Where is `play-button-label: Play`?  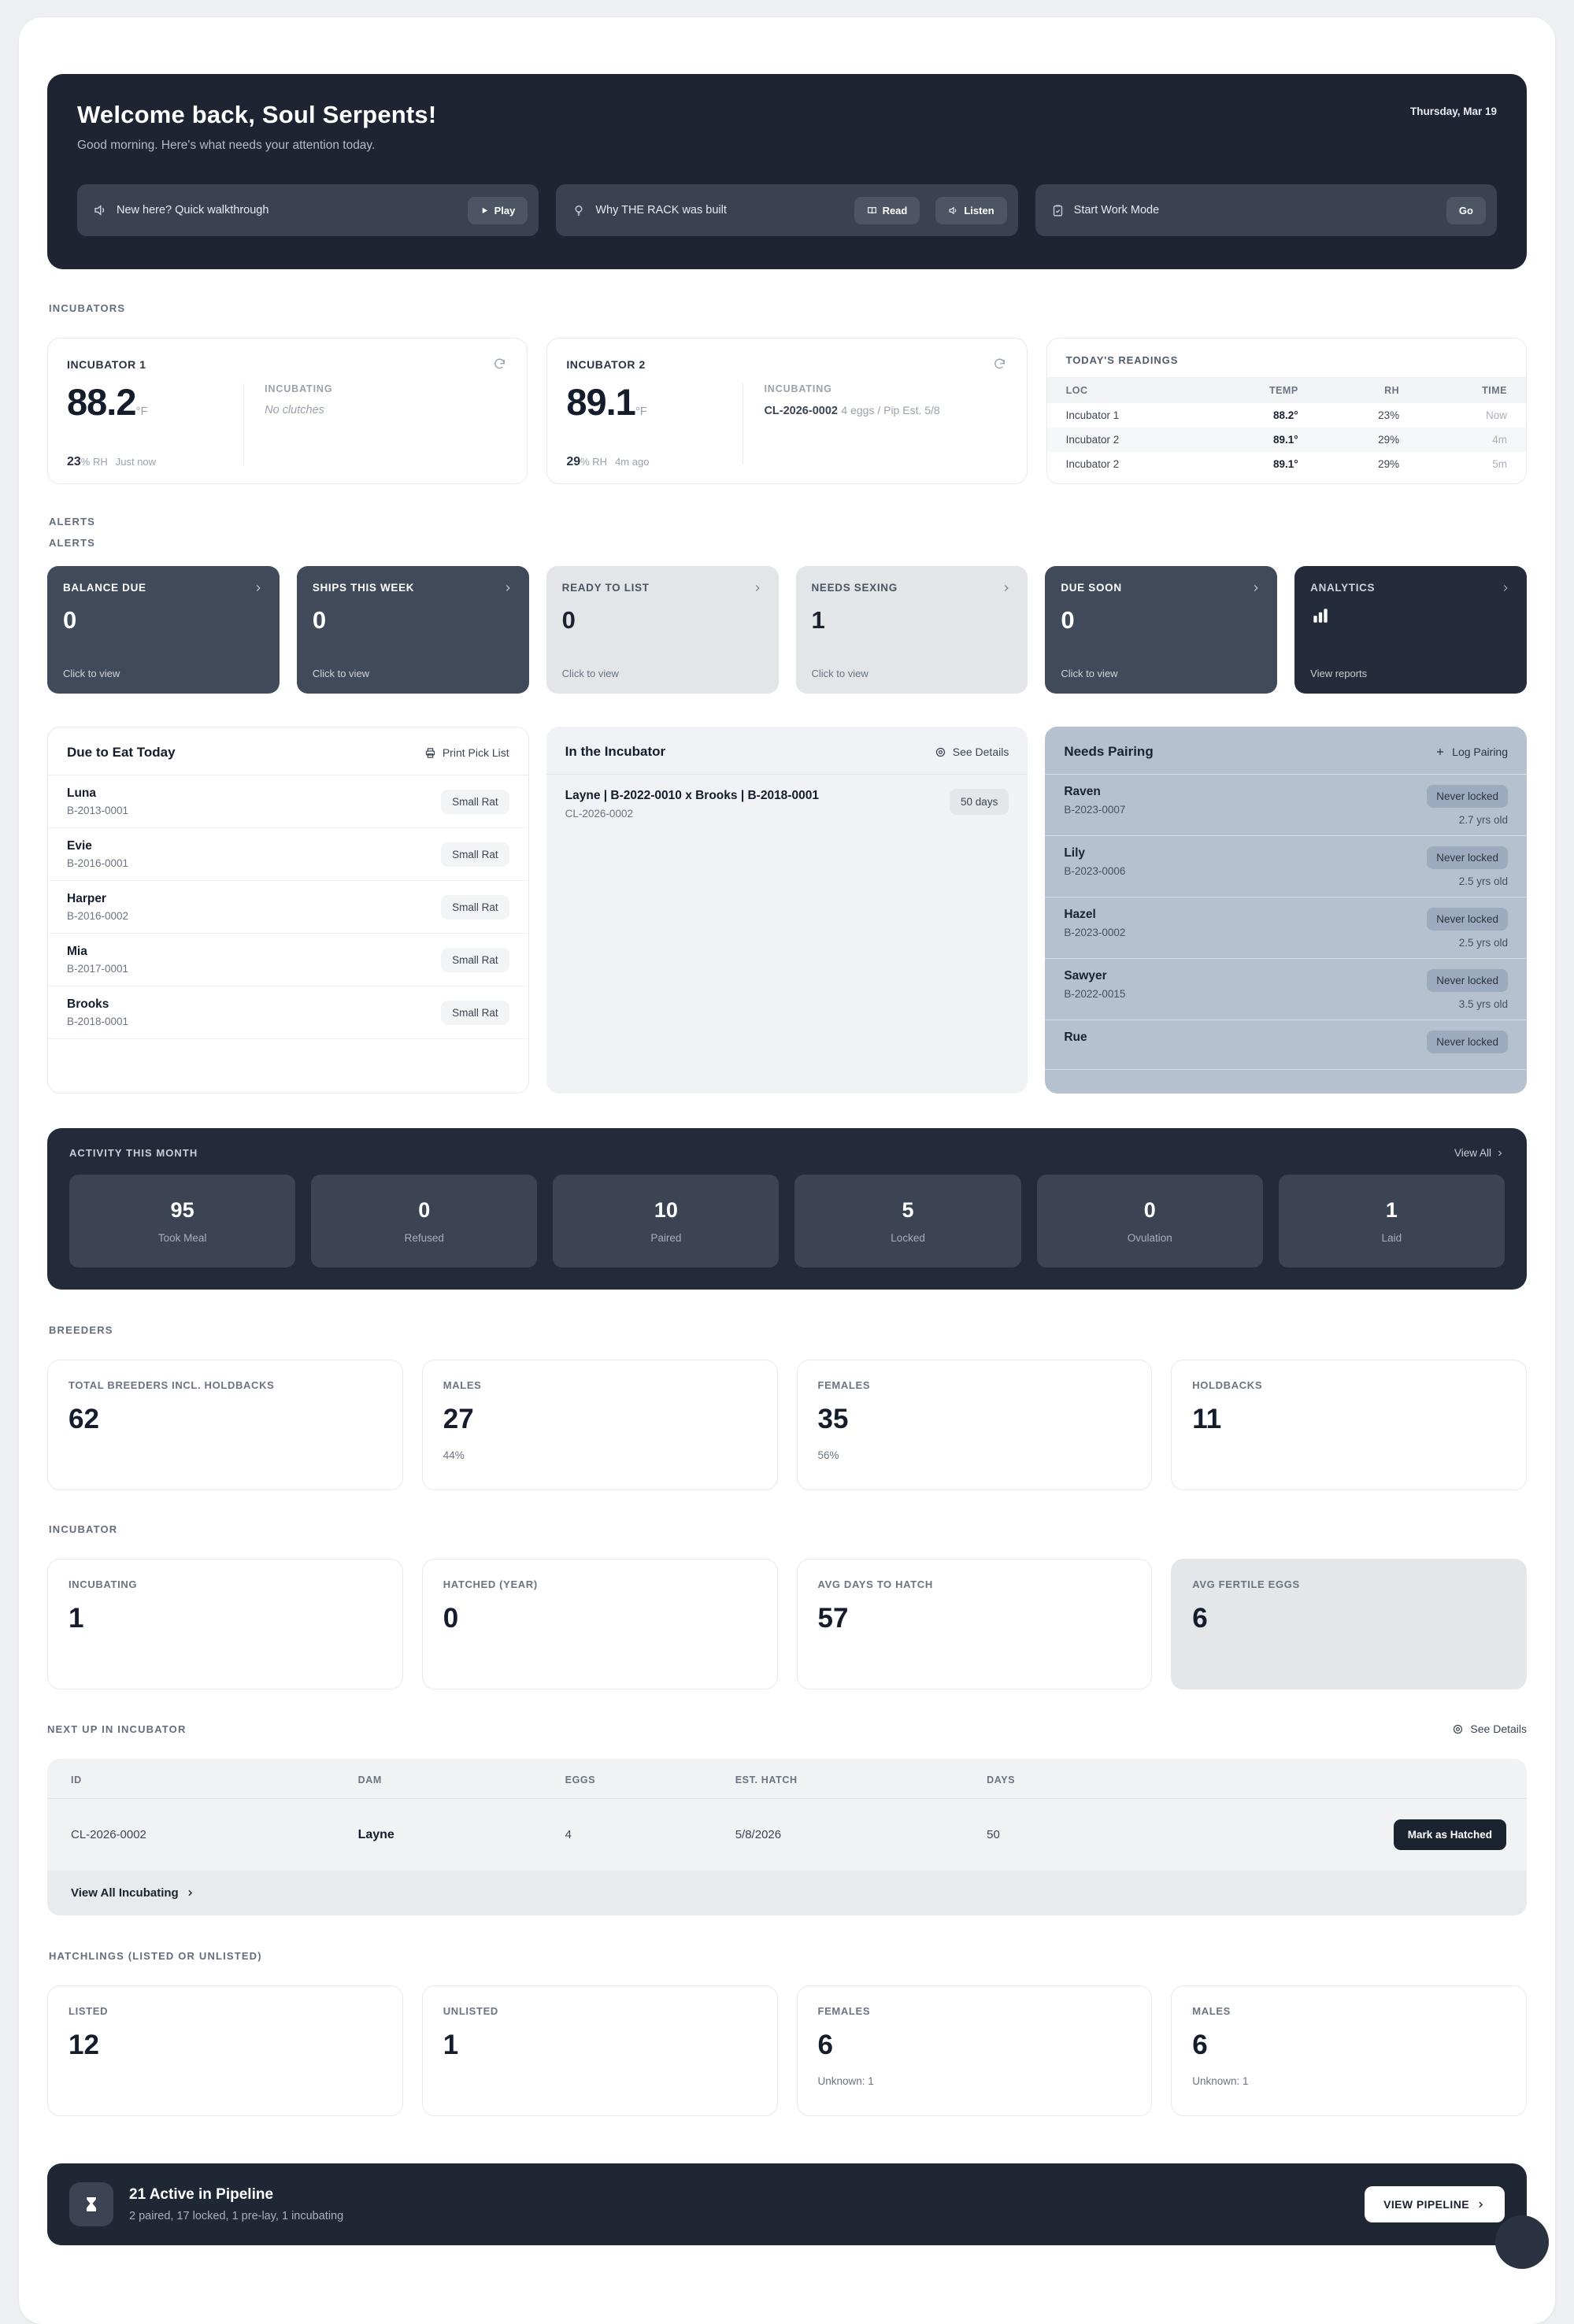
play-button-label: Play is located at coordinates (505, 210).